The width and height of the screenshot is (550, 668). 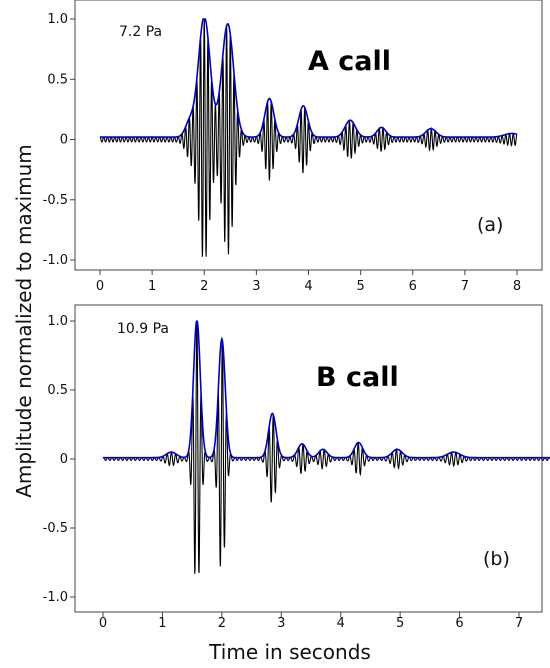 I want to click on panel-b-panel-label: (b), so click(x=496, y=559).